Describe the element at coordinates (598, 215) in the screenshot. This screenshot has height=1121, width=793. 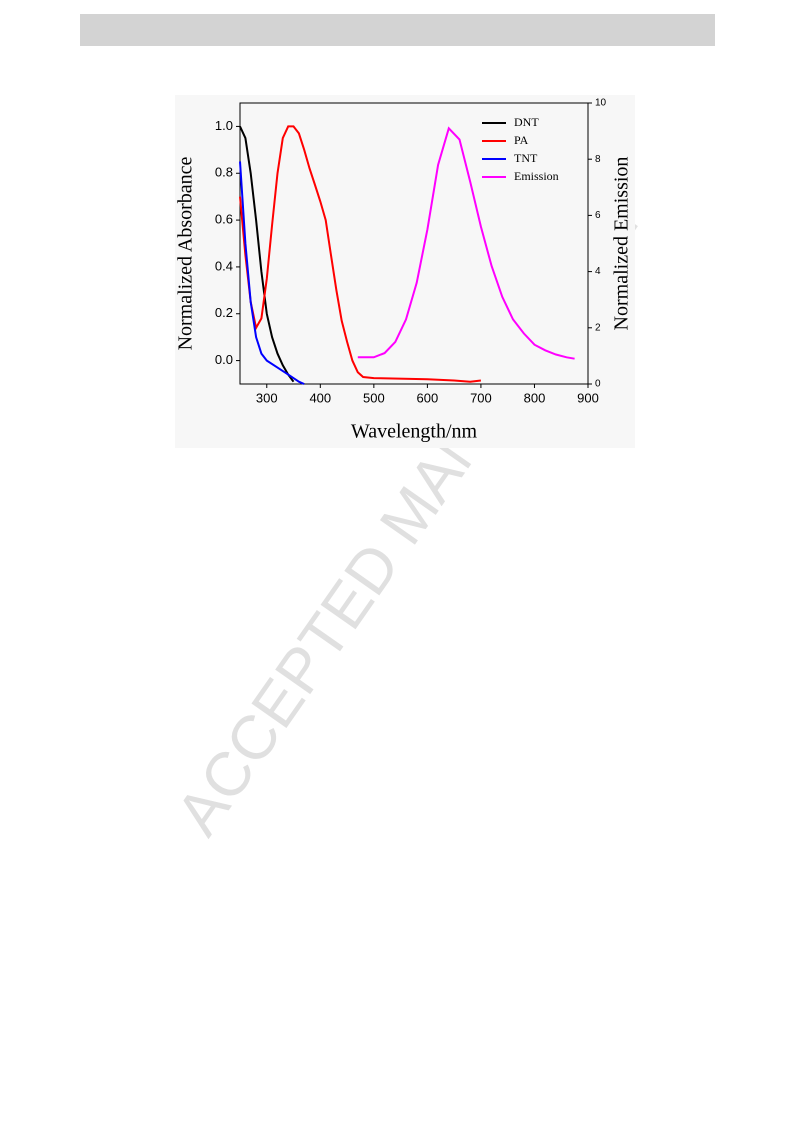
I see `y2-tick-label: 6` at that location.